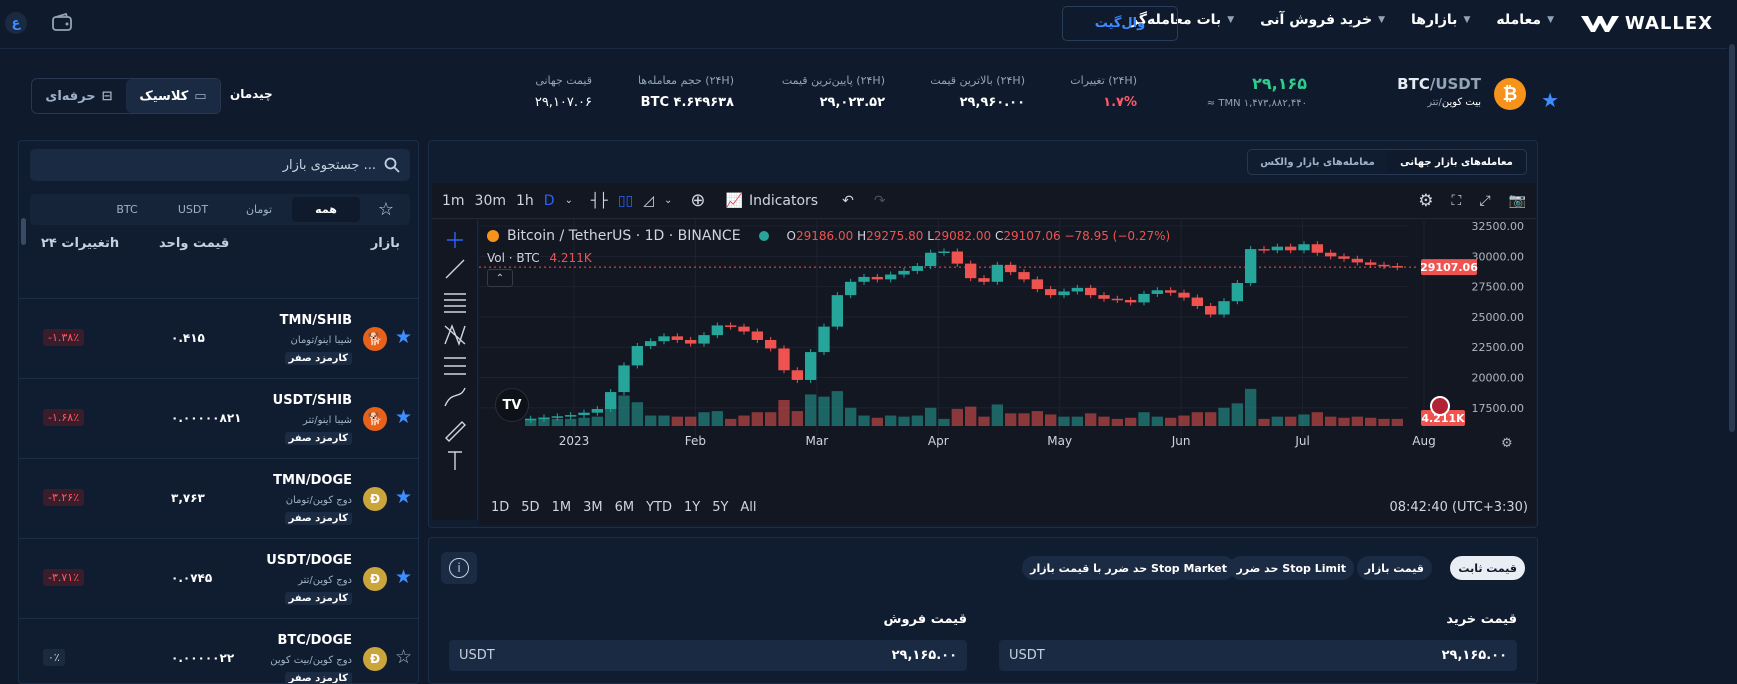  Describe the element at coordinates (624, 507) in the screenshot. I see `range-6m: 6M` at that location.